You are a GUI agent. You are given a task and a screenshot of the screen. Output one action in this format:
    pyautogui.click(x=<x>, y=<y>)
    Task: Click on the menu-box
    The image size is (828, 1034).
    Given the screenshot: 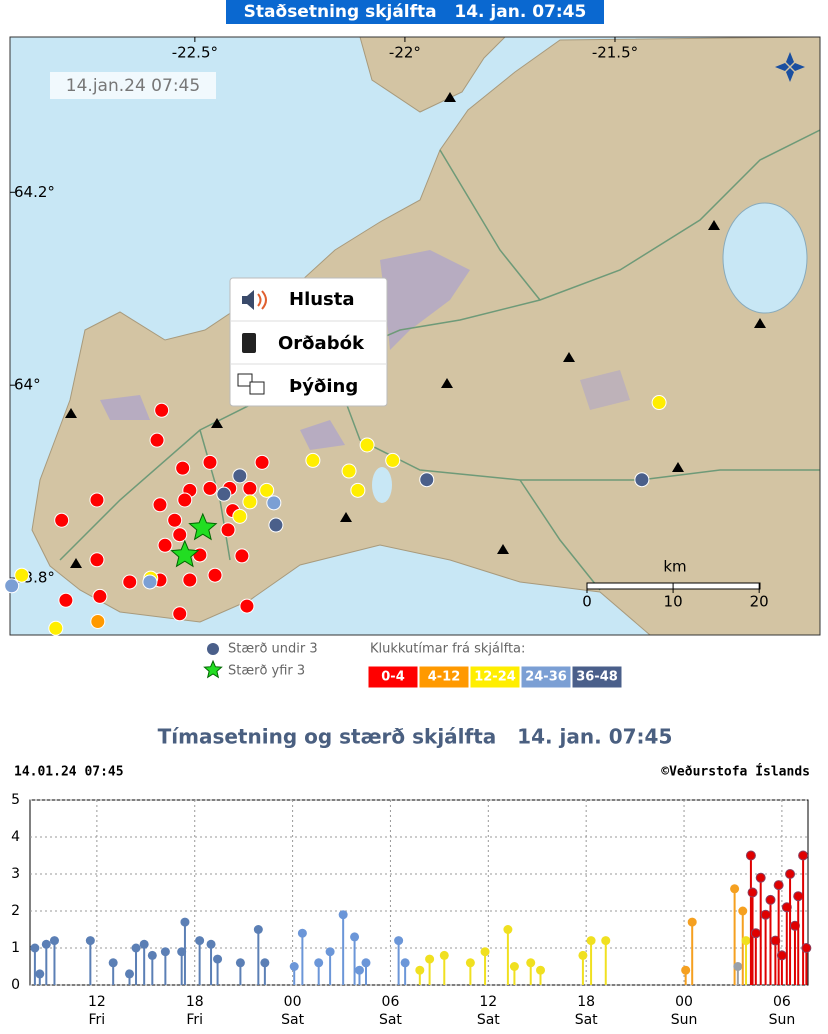 What is the action you would take?
    pyautogui.click(x=308, y=342)
    